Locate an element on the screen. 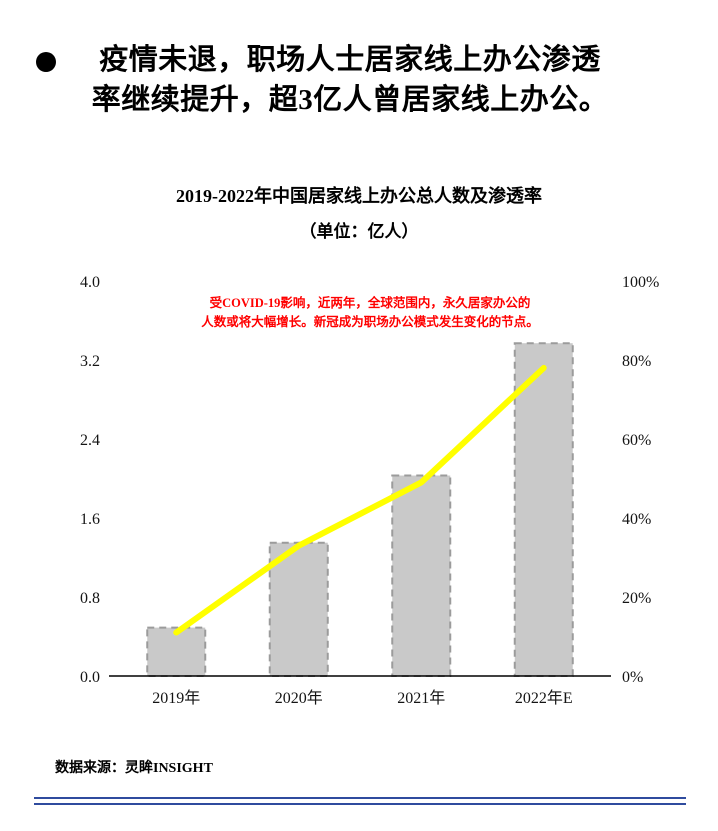 The image size is (718, 831). headline-block: 疫情未退，职场人士居家线上办公渗透率继续提升，超3亿人曾居家线上办公。 is located at coordinates (360, 80).